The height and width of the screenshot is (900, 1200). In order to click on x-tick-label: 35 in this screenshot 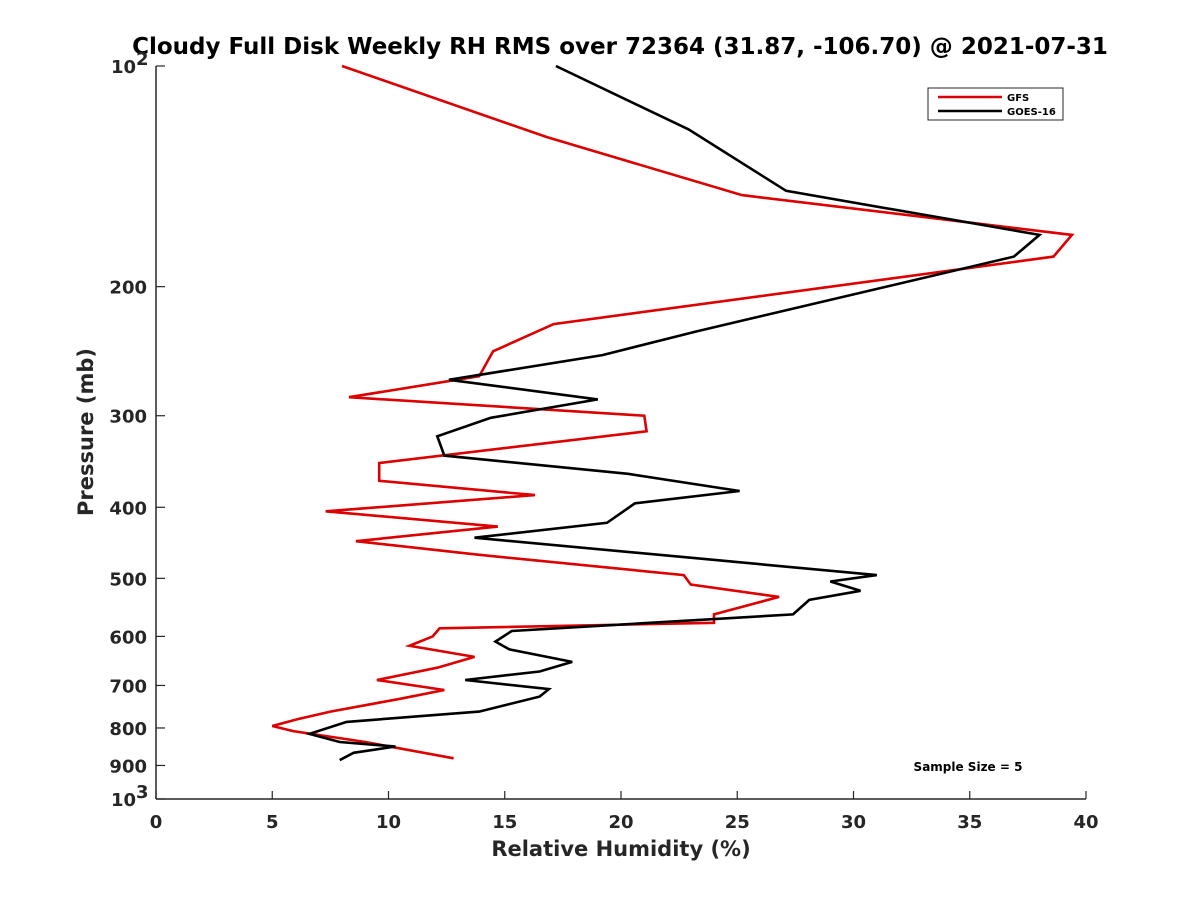, I will do `click(969, 822)`.